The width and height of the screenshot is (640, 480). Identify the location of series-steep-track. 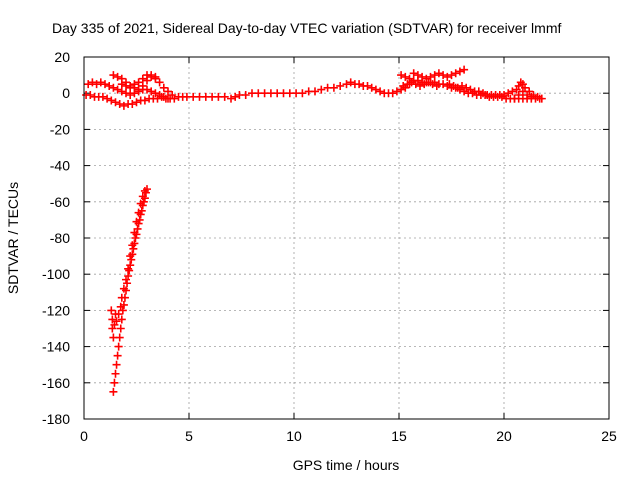
(129, 290).